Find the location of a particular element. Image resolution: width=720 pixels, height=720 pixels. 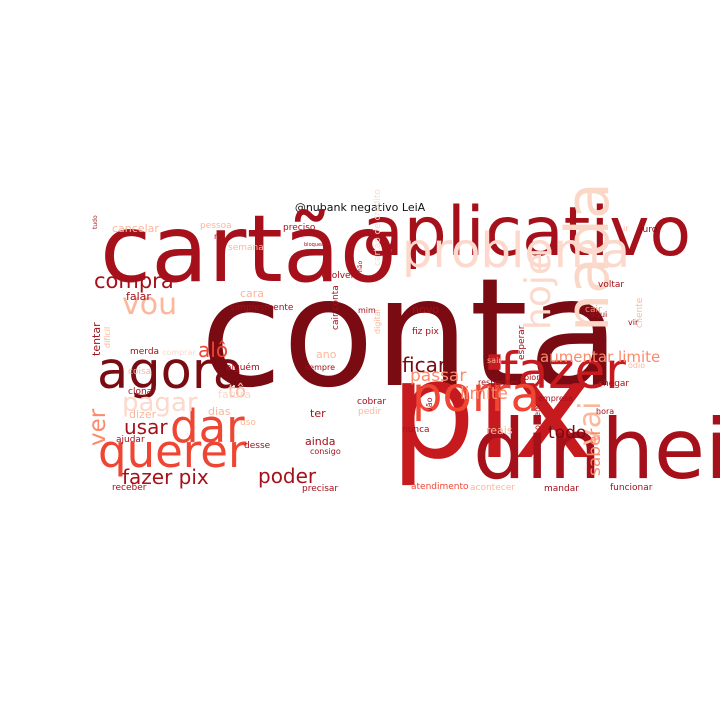

word-resolver: resolver is located at coordinates (336, 276).